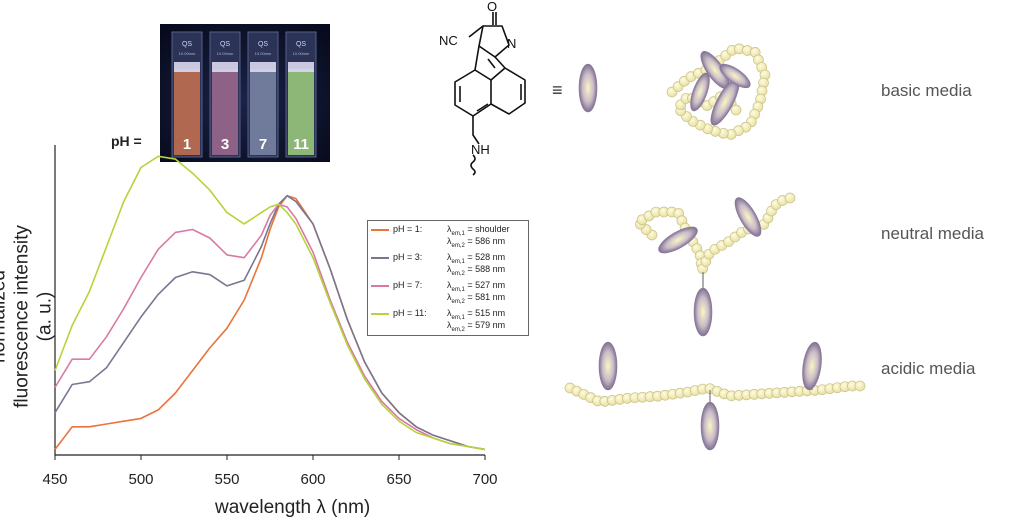 Image resolution: width=1024 pixels, height=524 pixels. I want to click on x-tick-label: 600, so click(312, 479).